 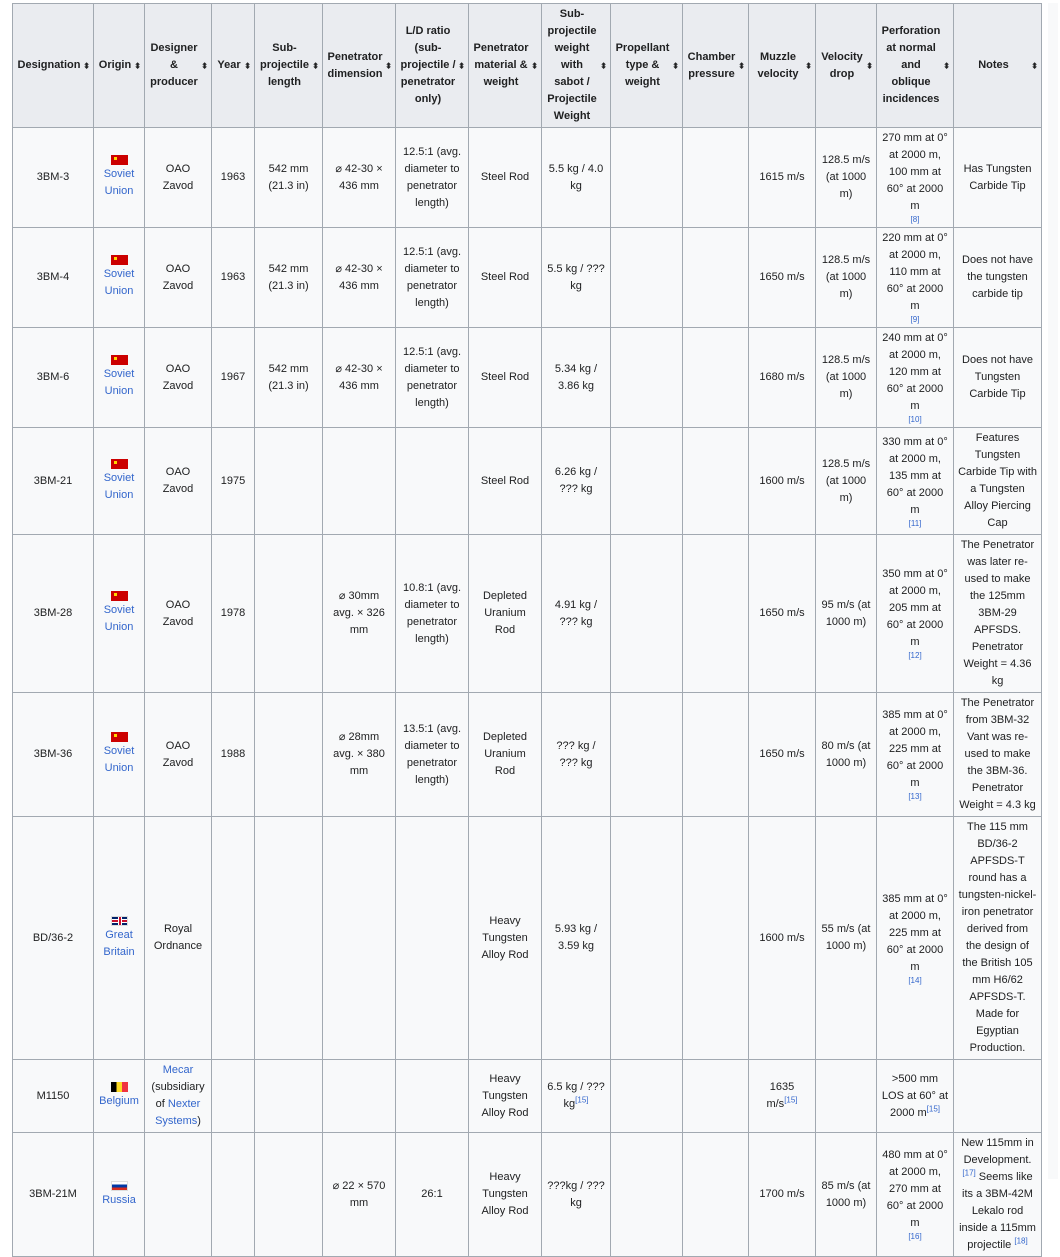 What do you see at coordinates (782, 277) in the screenshot?
I see `muzzle-velocity-cell: 1650 m/s` at bounding box center [782, 277].